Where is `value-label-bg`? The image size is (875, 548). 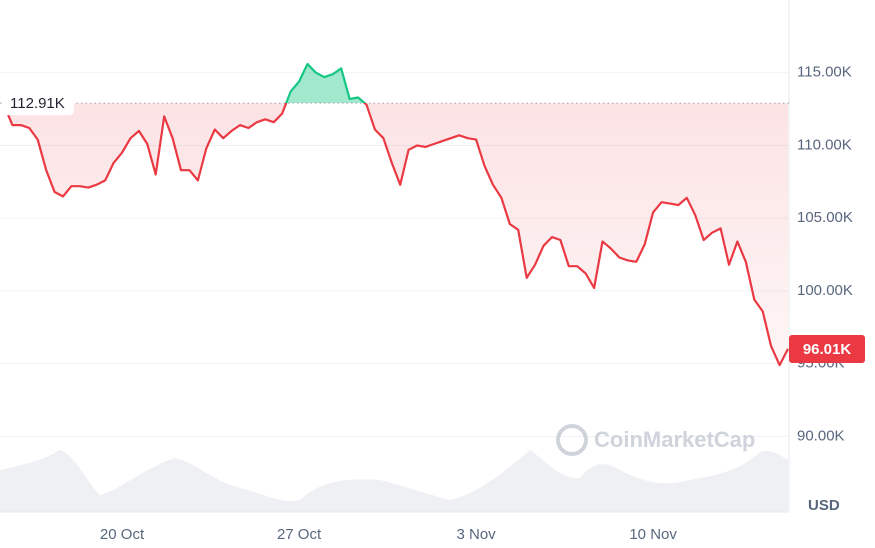 value-label-bg is located at coordinates (827, 348).